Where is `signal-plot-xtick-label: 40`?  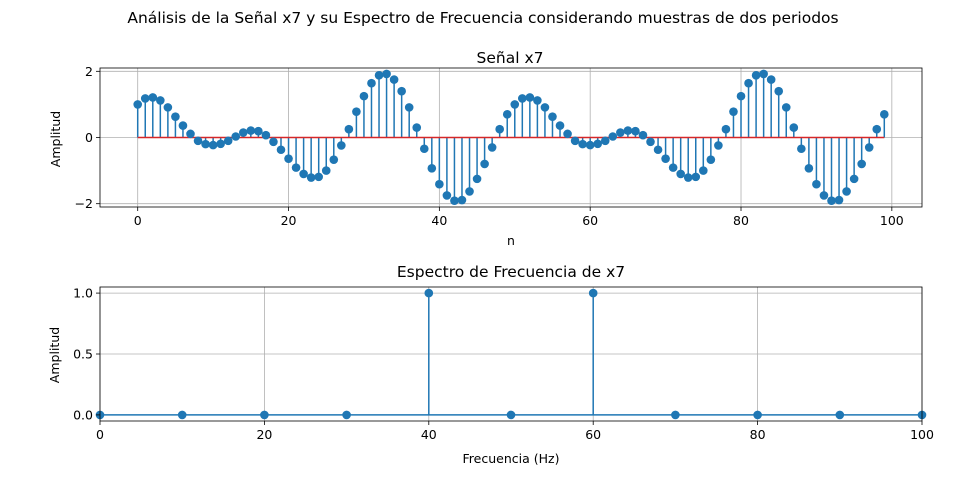
signal-plot-xtick-label: 40 is located at coordinates (439, 220).